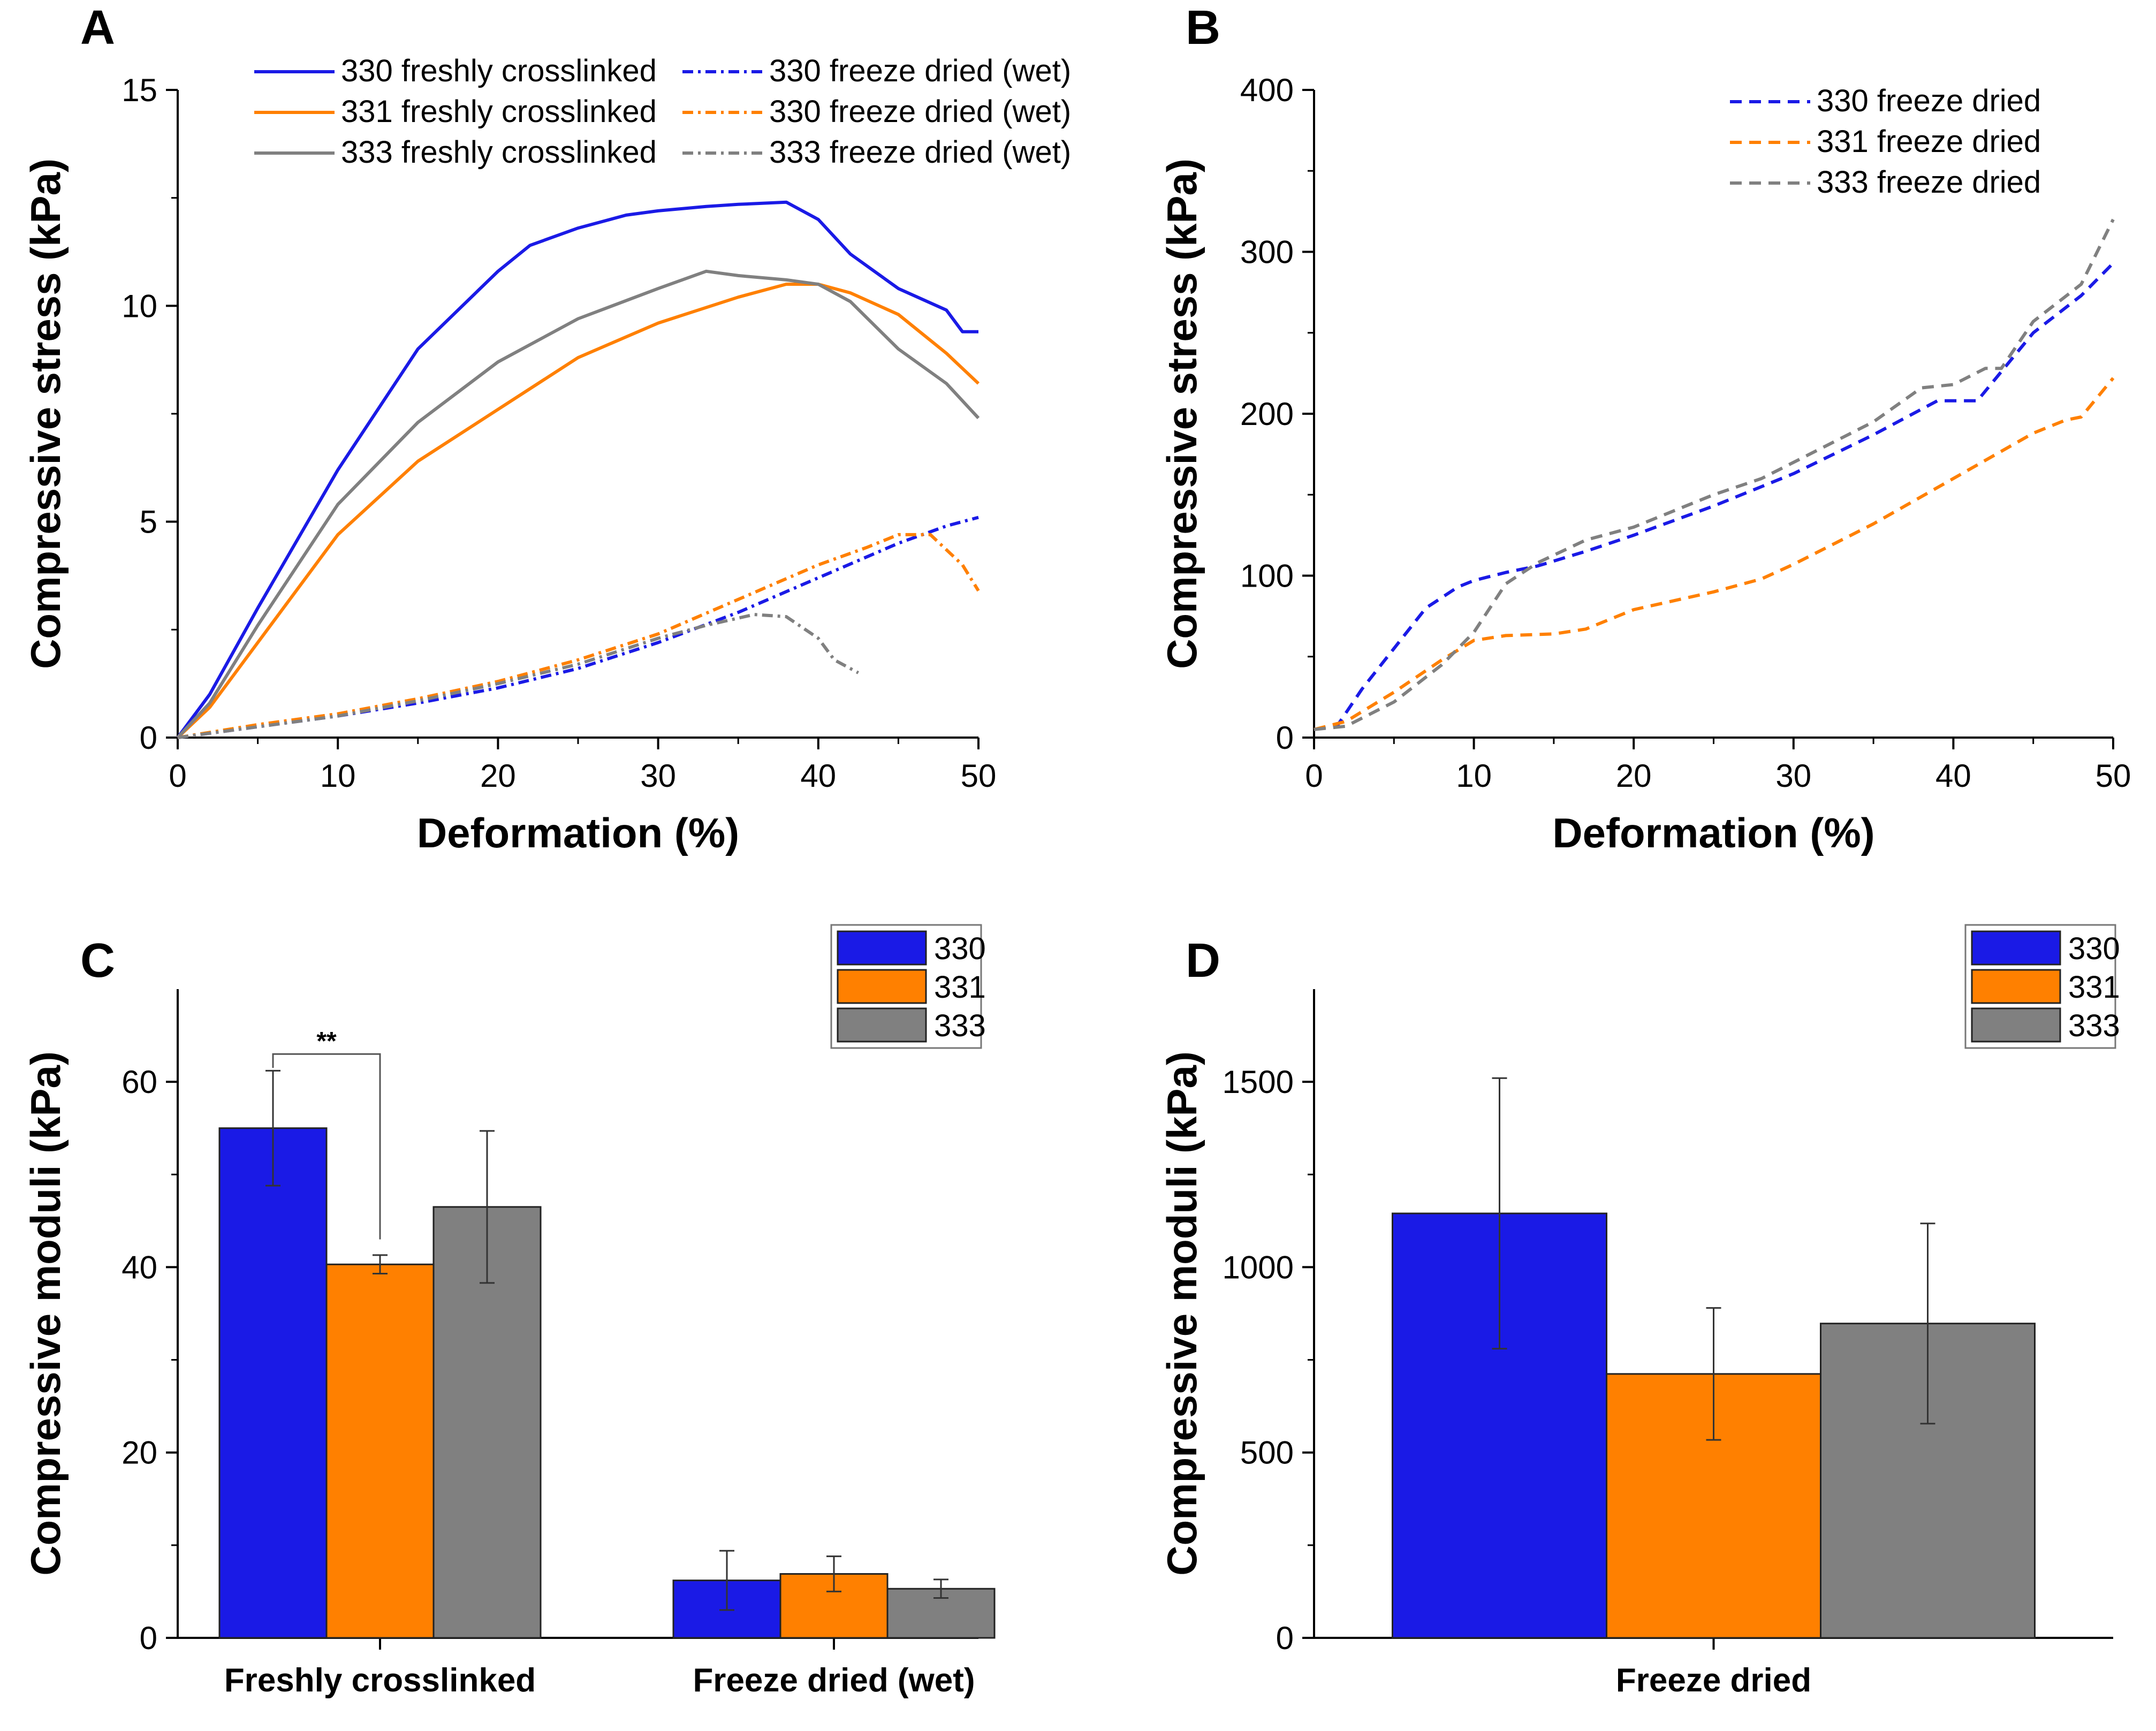 The image size is (2156, 1731). I want to click on series-line-330-freshly-crosslinked, so click(577, 469).